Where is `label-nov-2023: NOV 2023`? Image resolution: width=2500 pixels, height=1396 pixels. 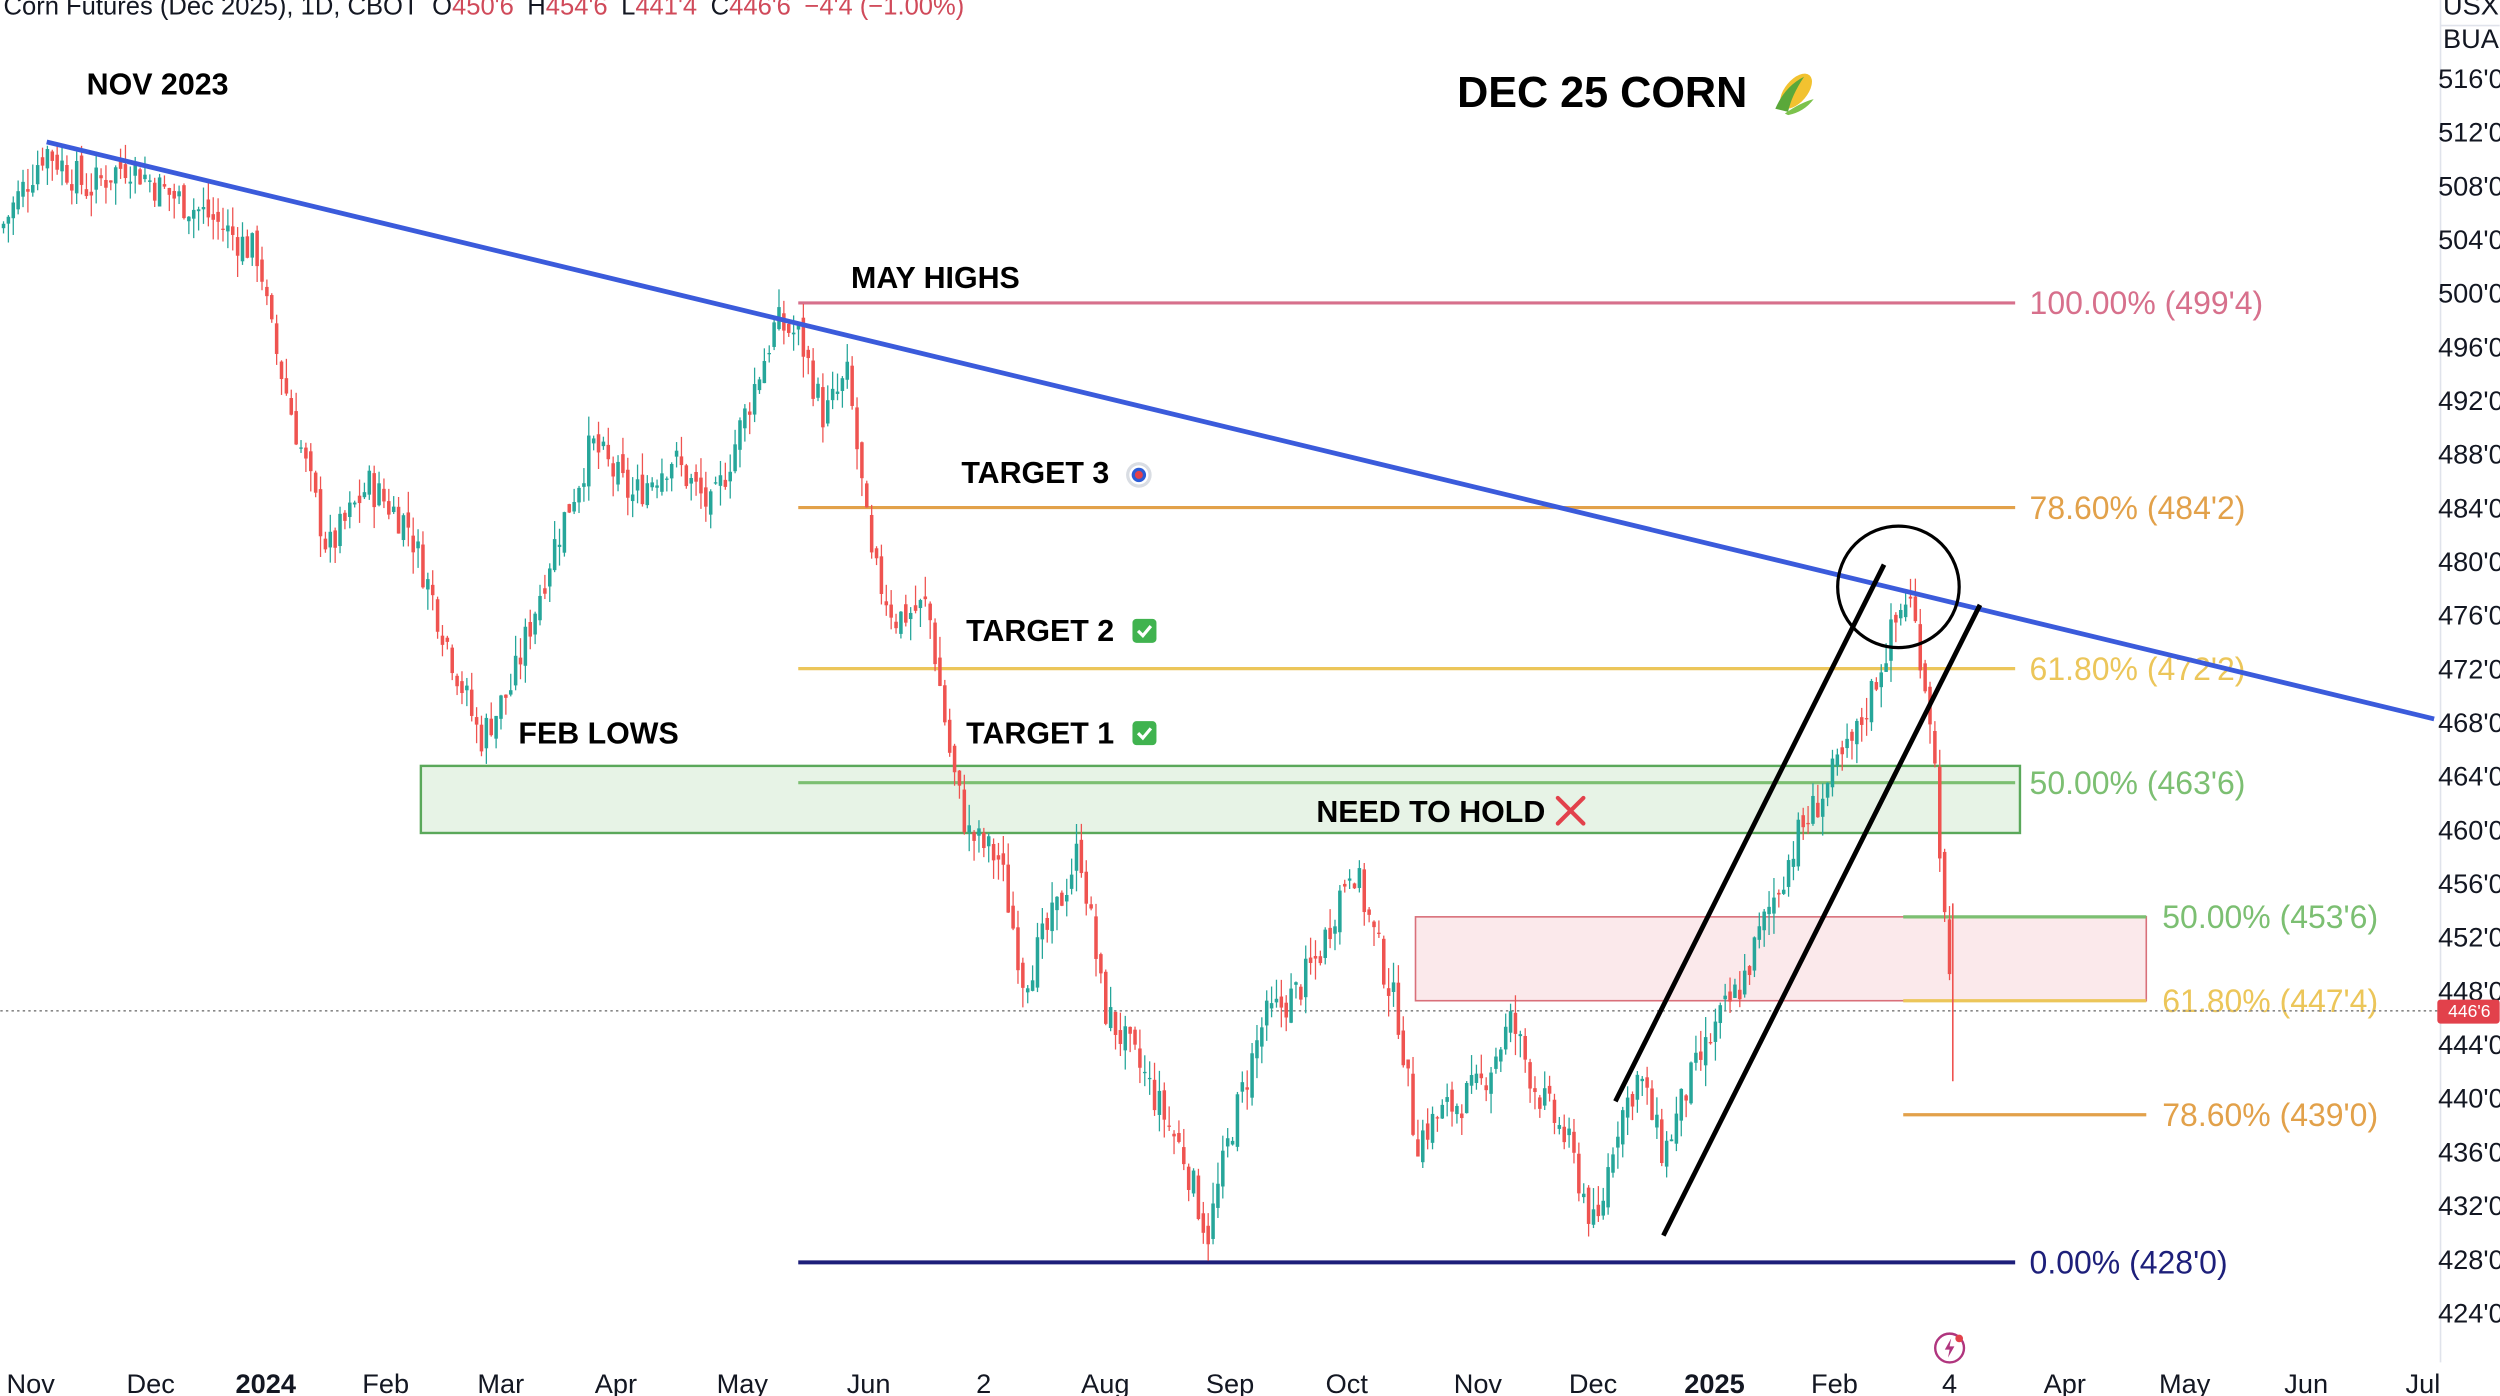
label-nov-2023: NOV 2023 is located at coordinates (158, 84).